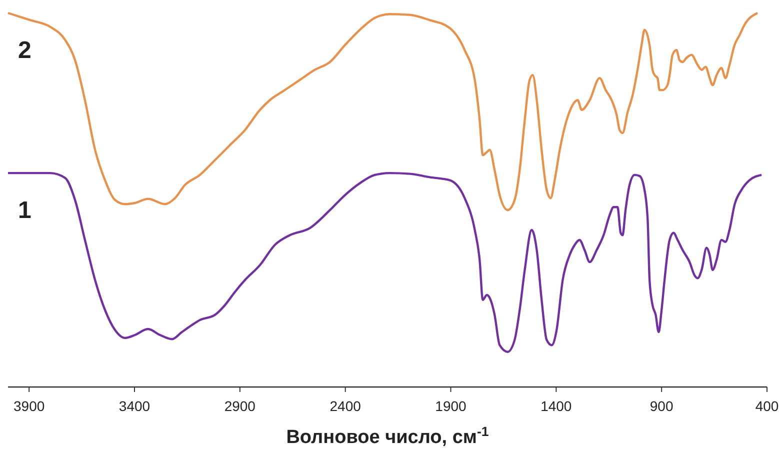  Describe the element at coordinates (662, 406) in the screenshot. I see `x-tick-label: 900` at that location.